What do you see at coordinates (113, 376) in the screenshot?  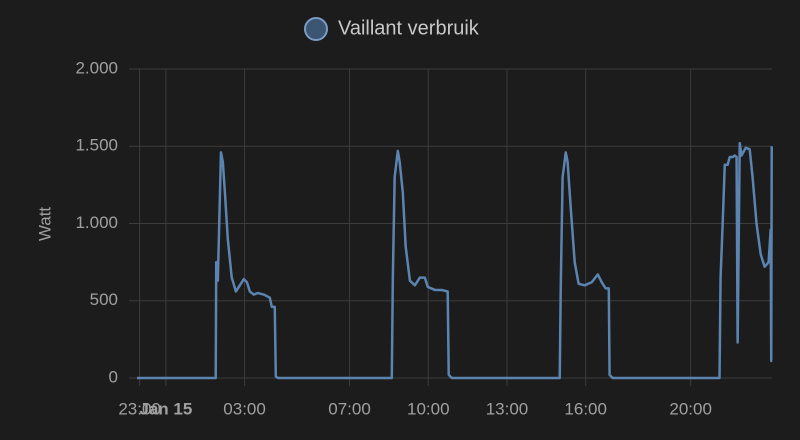 I see `y-tick-label: 0` at bounding box center [113, 376].